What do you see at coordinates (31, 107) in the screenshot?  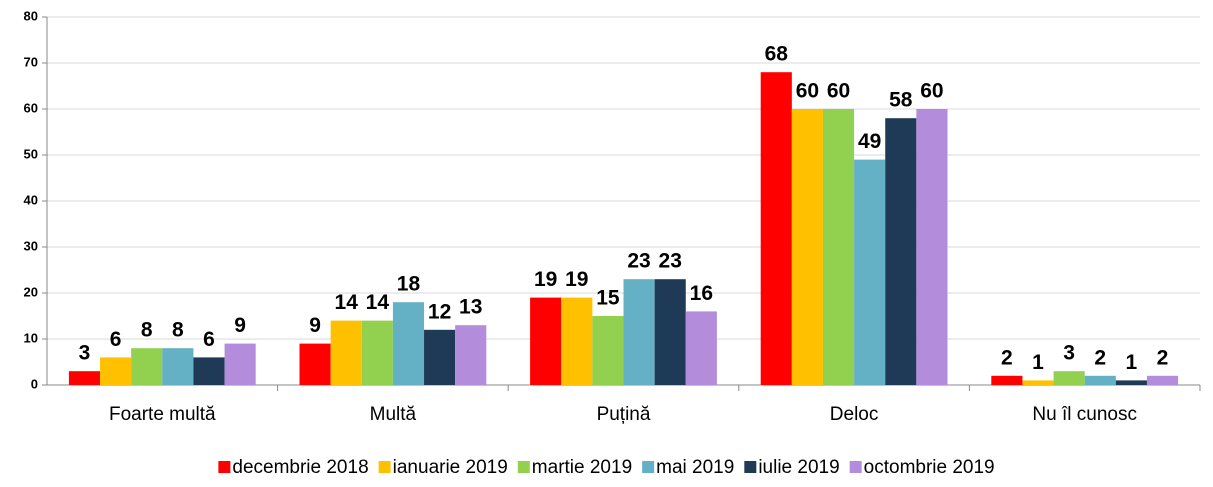 I see `y-tick-label: 60` at bounding box center [31, 107].